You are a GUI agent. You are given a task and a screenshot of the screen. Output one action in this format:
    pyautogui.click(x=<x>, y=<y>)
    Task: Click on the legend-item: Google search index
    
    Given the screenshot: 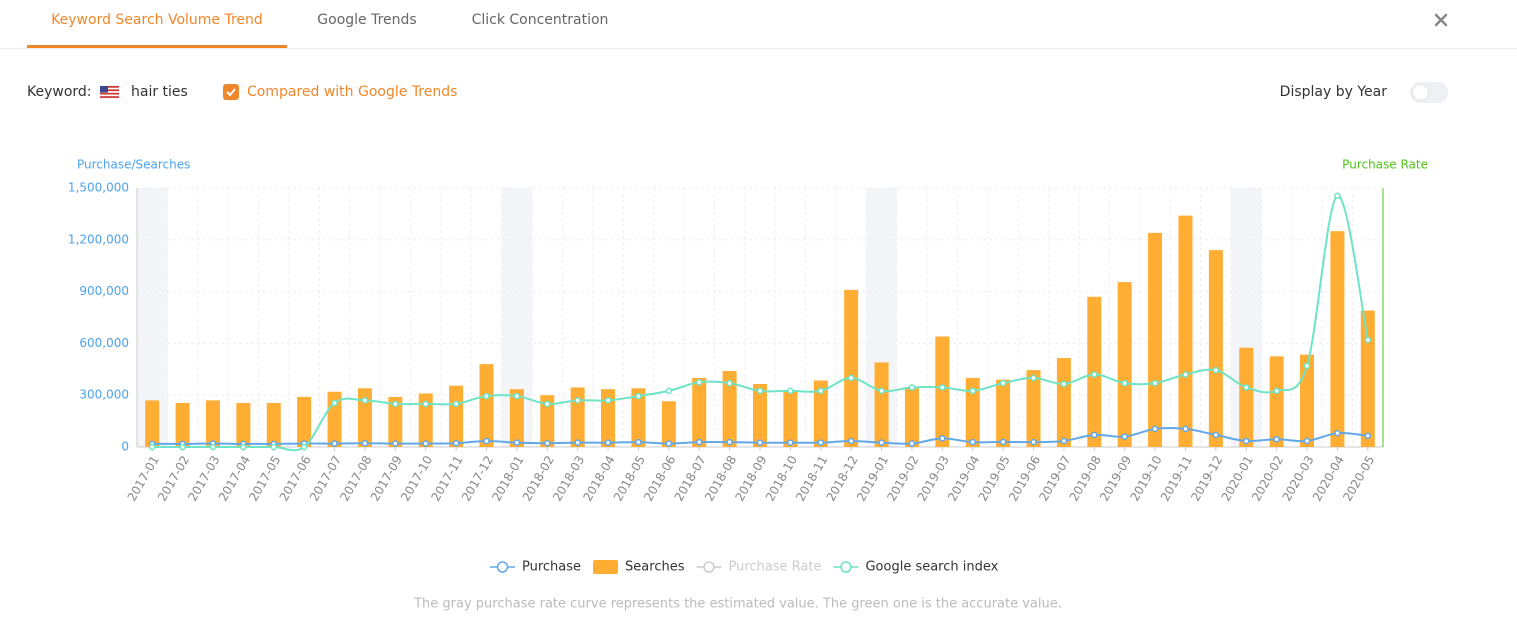 What is the action you would take?
    pyautogui.click(x=916, y=567)
    